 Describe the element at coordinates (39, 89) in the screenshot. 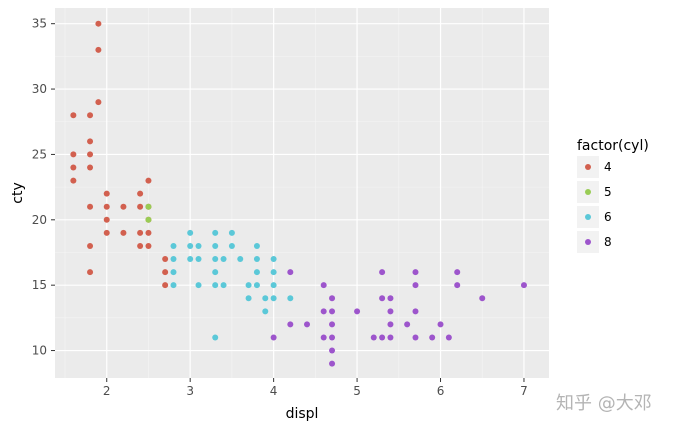

I see `y-tick-label: 30` at that location.